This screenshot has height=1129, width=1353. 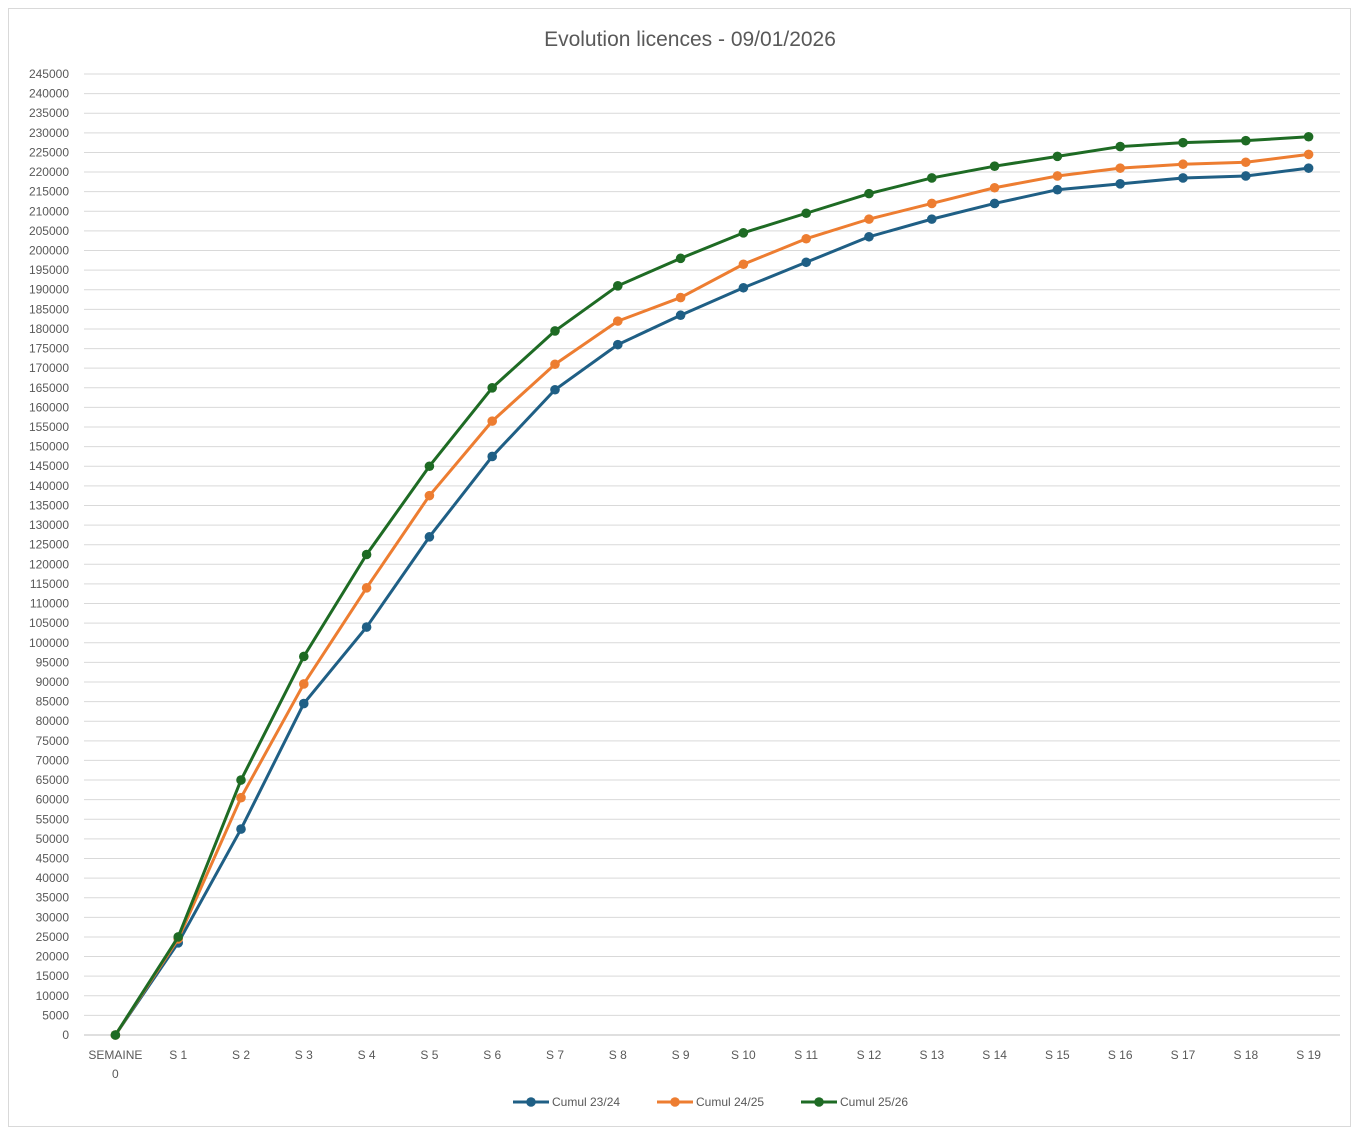 What do you see at coordinates (49, 74) in the screenshot?
I see `y-tick-label: 245000` at bounding box center [49, 74].